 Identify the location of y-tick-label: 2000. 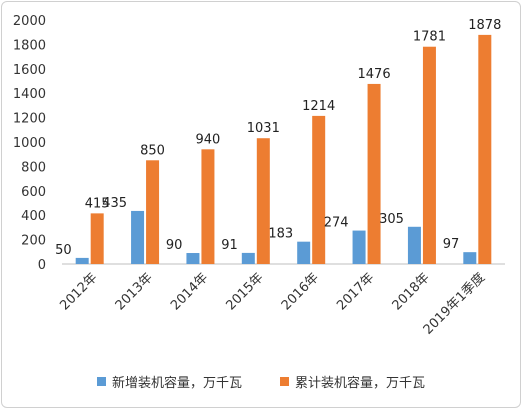
(29, 21).